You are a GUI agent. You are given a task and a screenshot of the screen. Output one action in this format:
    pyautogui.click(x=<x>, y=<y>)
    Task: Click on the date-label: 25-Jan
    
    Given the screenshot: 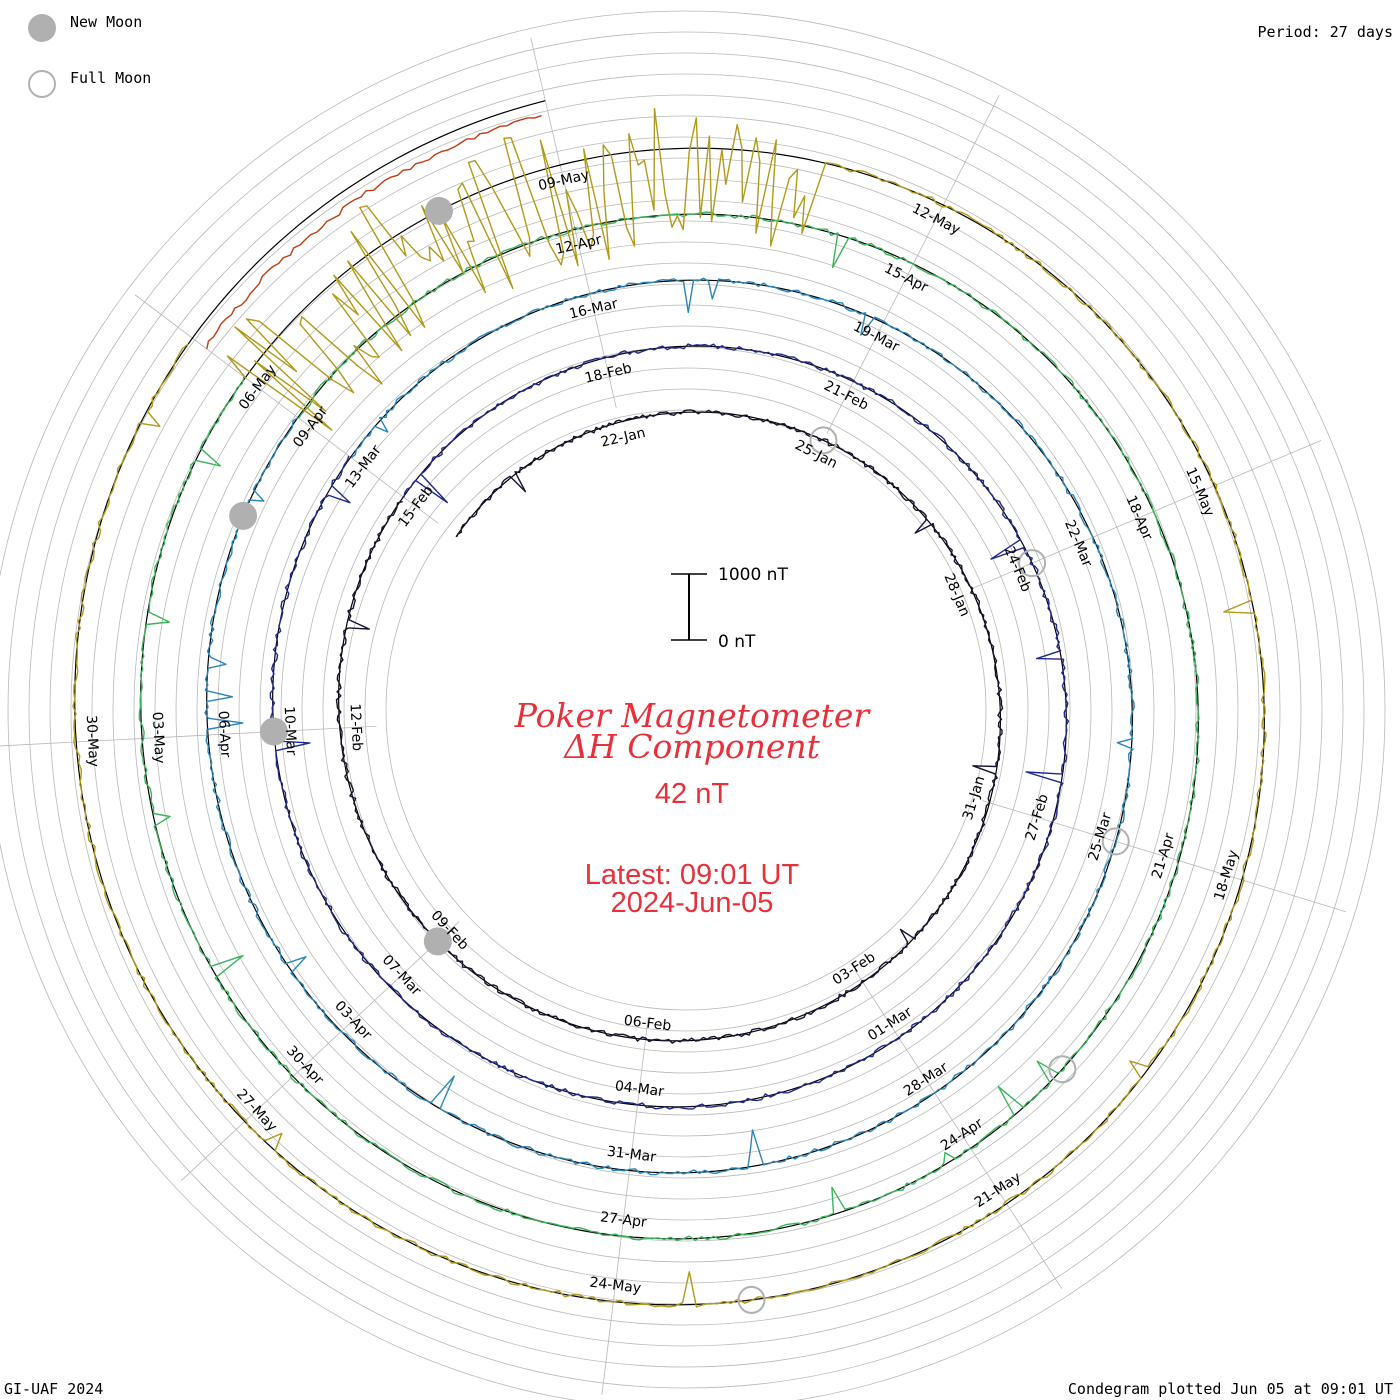 What is the action you would take?
    pyautogui.click(x=816, y=454)
    